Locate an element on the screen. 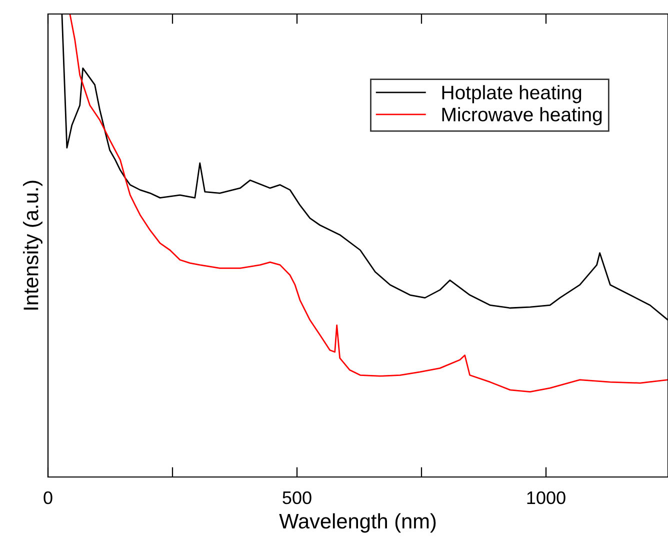  x-tick-label: 0 is located at coordinates (48, 497).